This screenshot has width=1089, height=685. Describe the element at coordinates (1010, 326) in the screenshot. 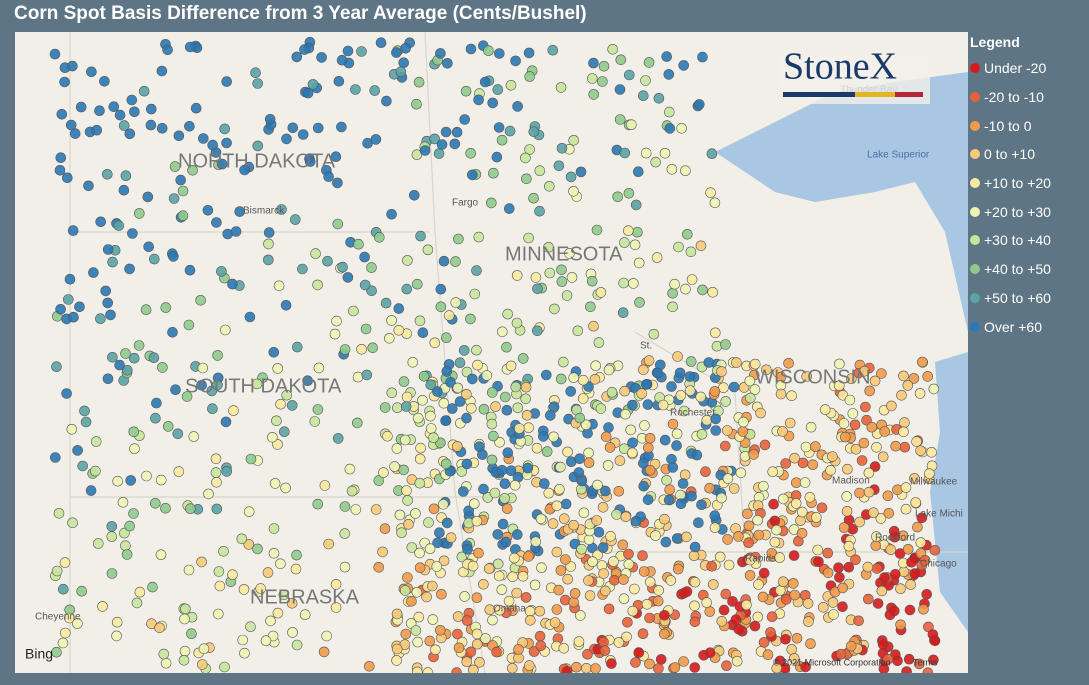

I see `legend-item: Over +60` at that location.